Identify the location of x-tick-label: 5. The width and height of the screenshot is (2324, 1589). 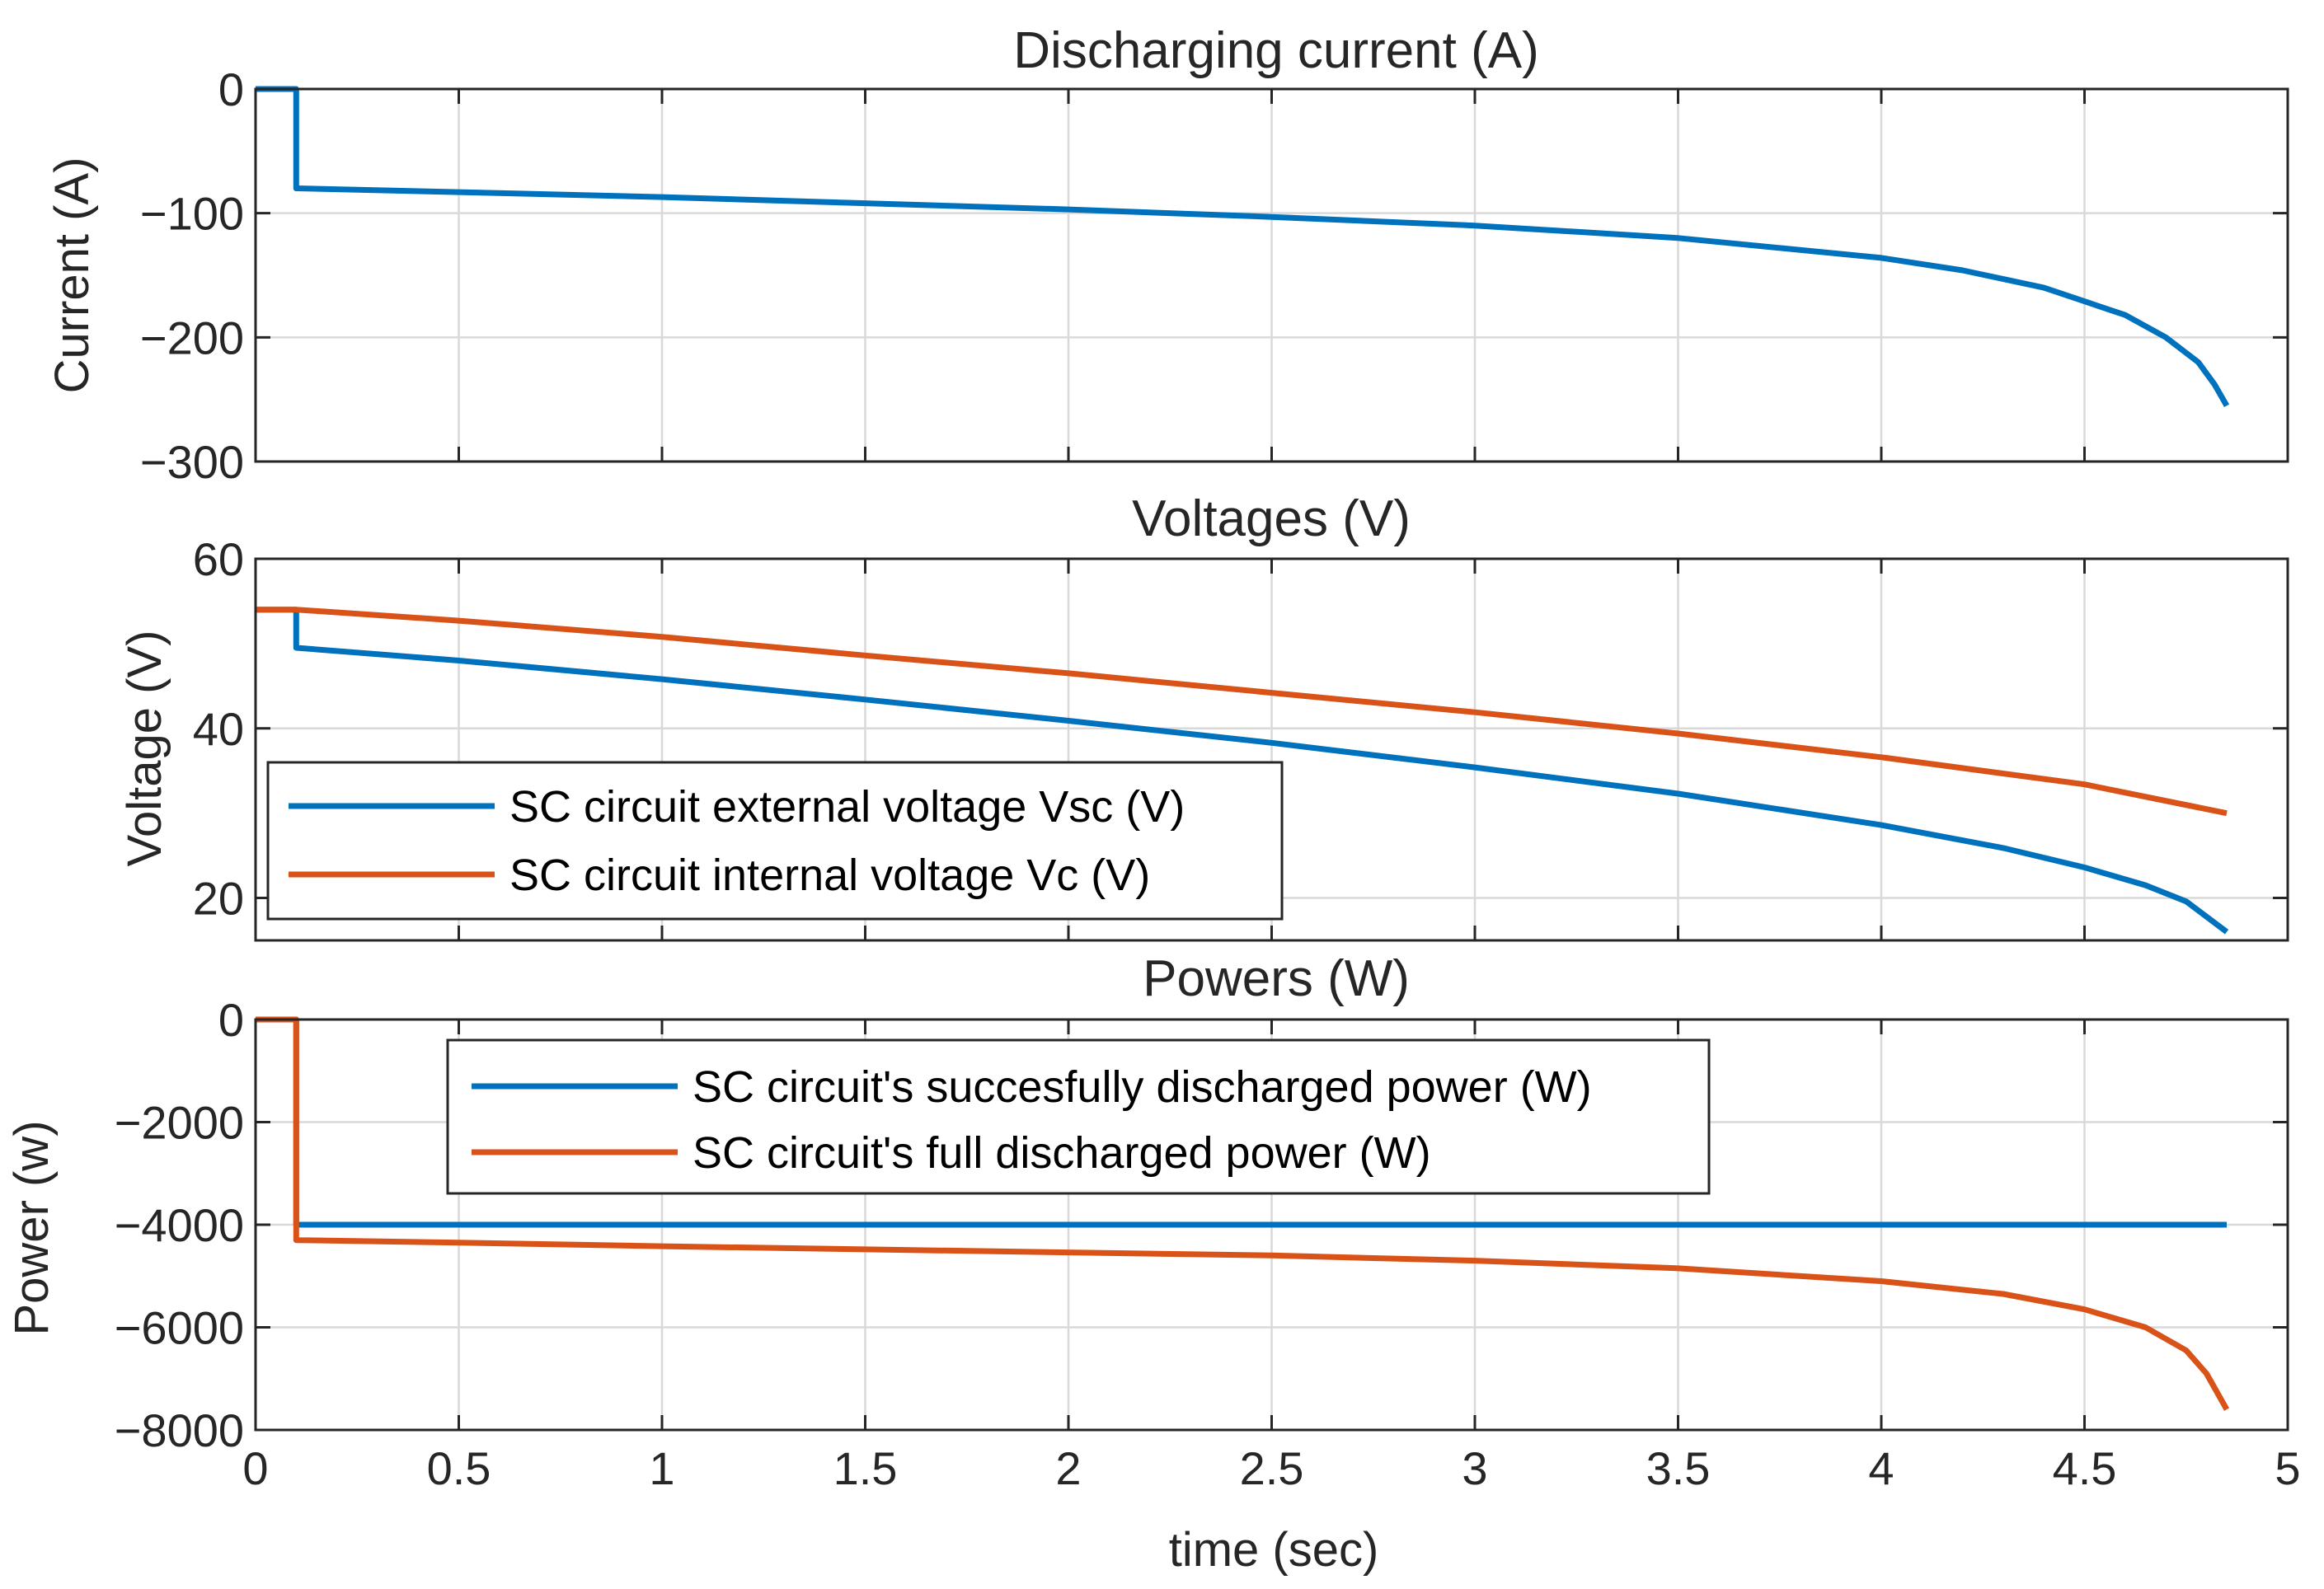
(2287, 1468).